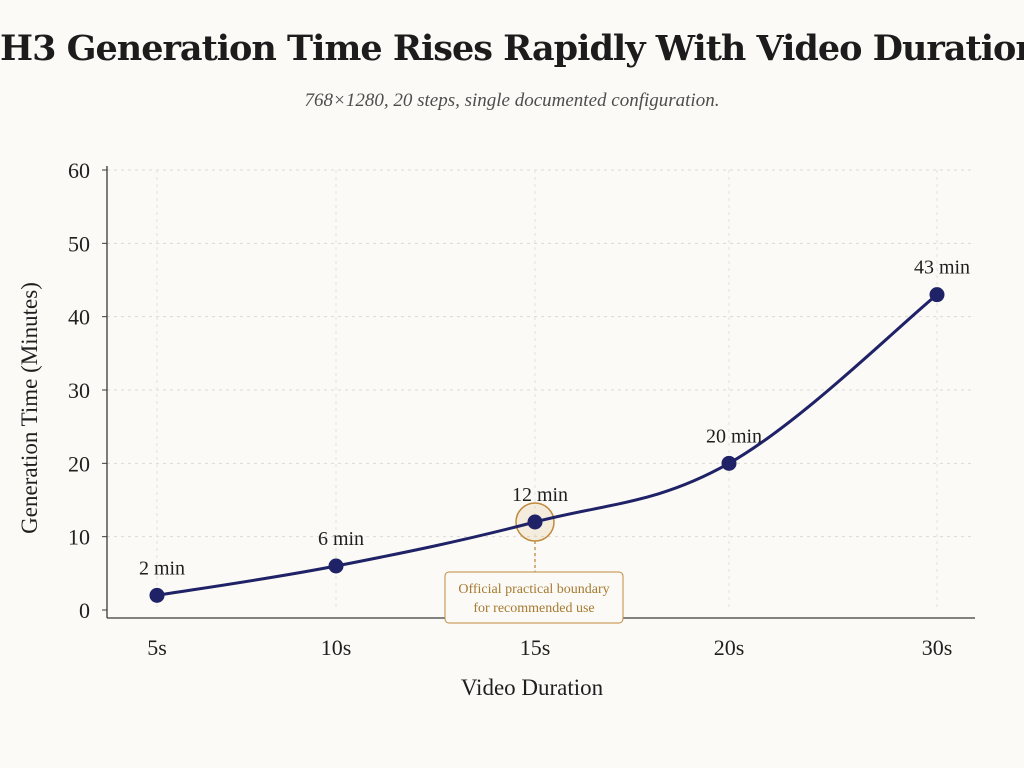 This screenshot has height=768, width=1024. Describe the element at coordinates (79, 390) in the screenshot. I see `y-tick-label: 30` at that location.